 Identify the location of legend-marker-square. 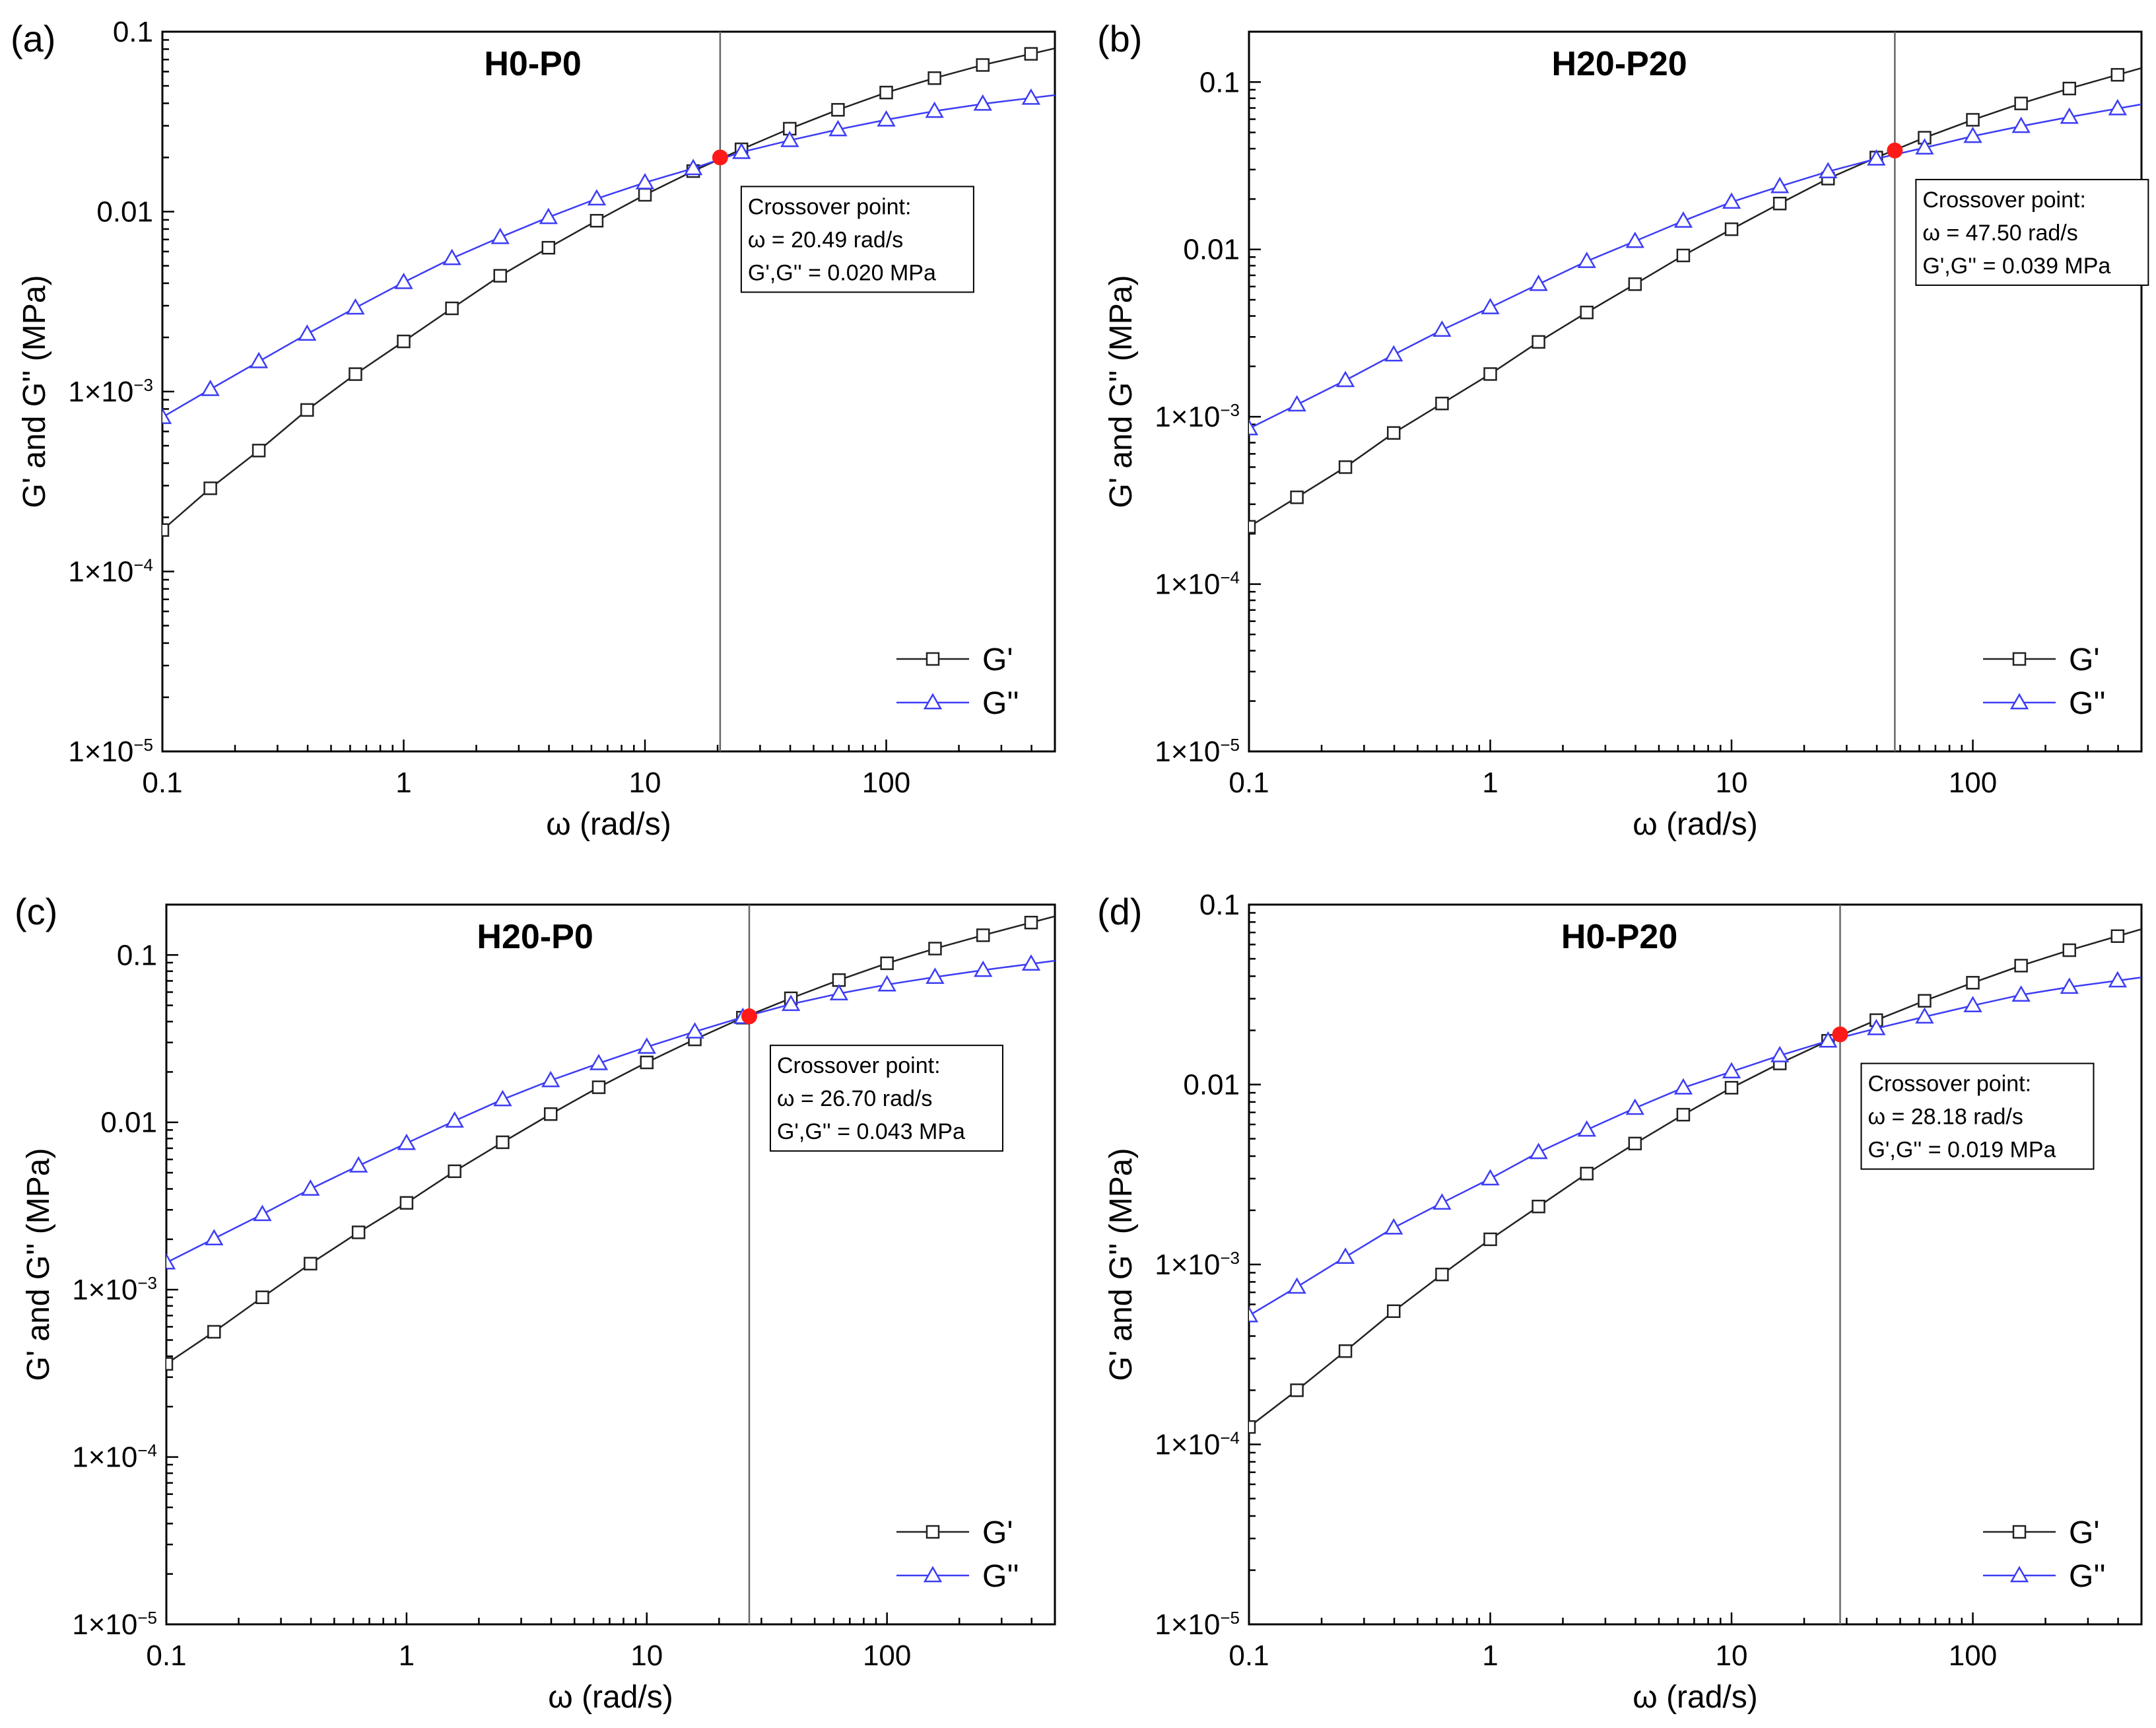
(2019, 1532).